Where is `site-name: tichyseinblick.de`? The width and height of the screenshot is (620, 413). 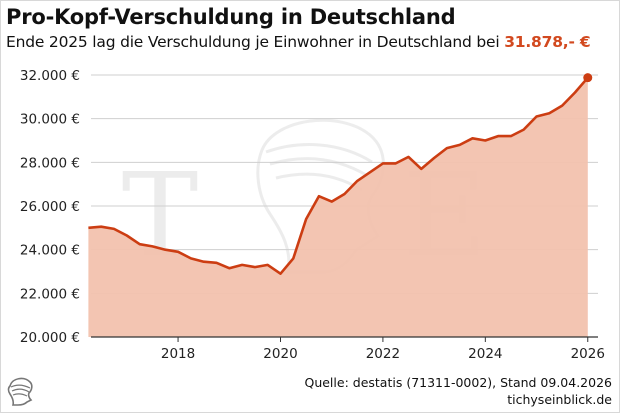 site-name: tichyseinblick.de is located at coordinates (559, 399).